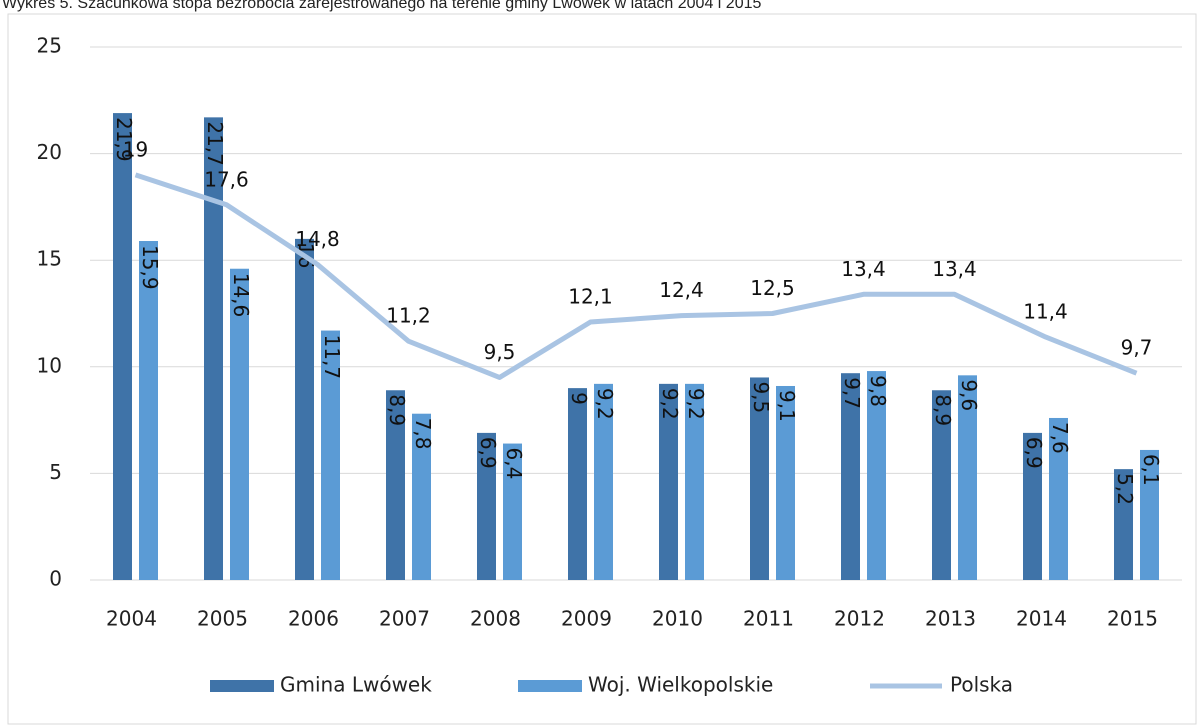  I want to click on y-tick-label: 20, so click(49, 152).